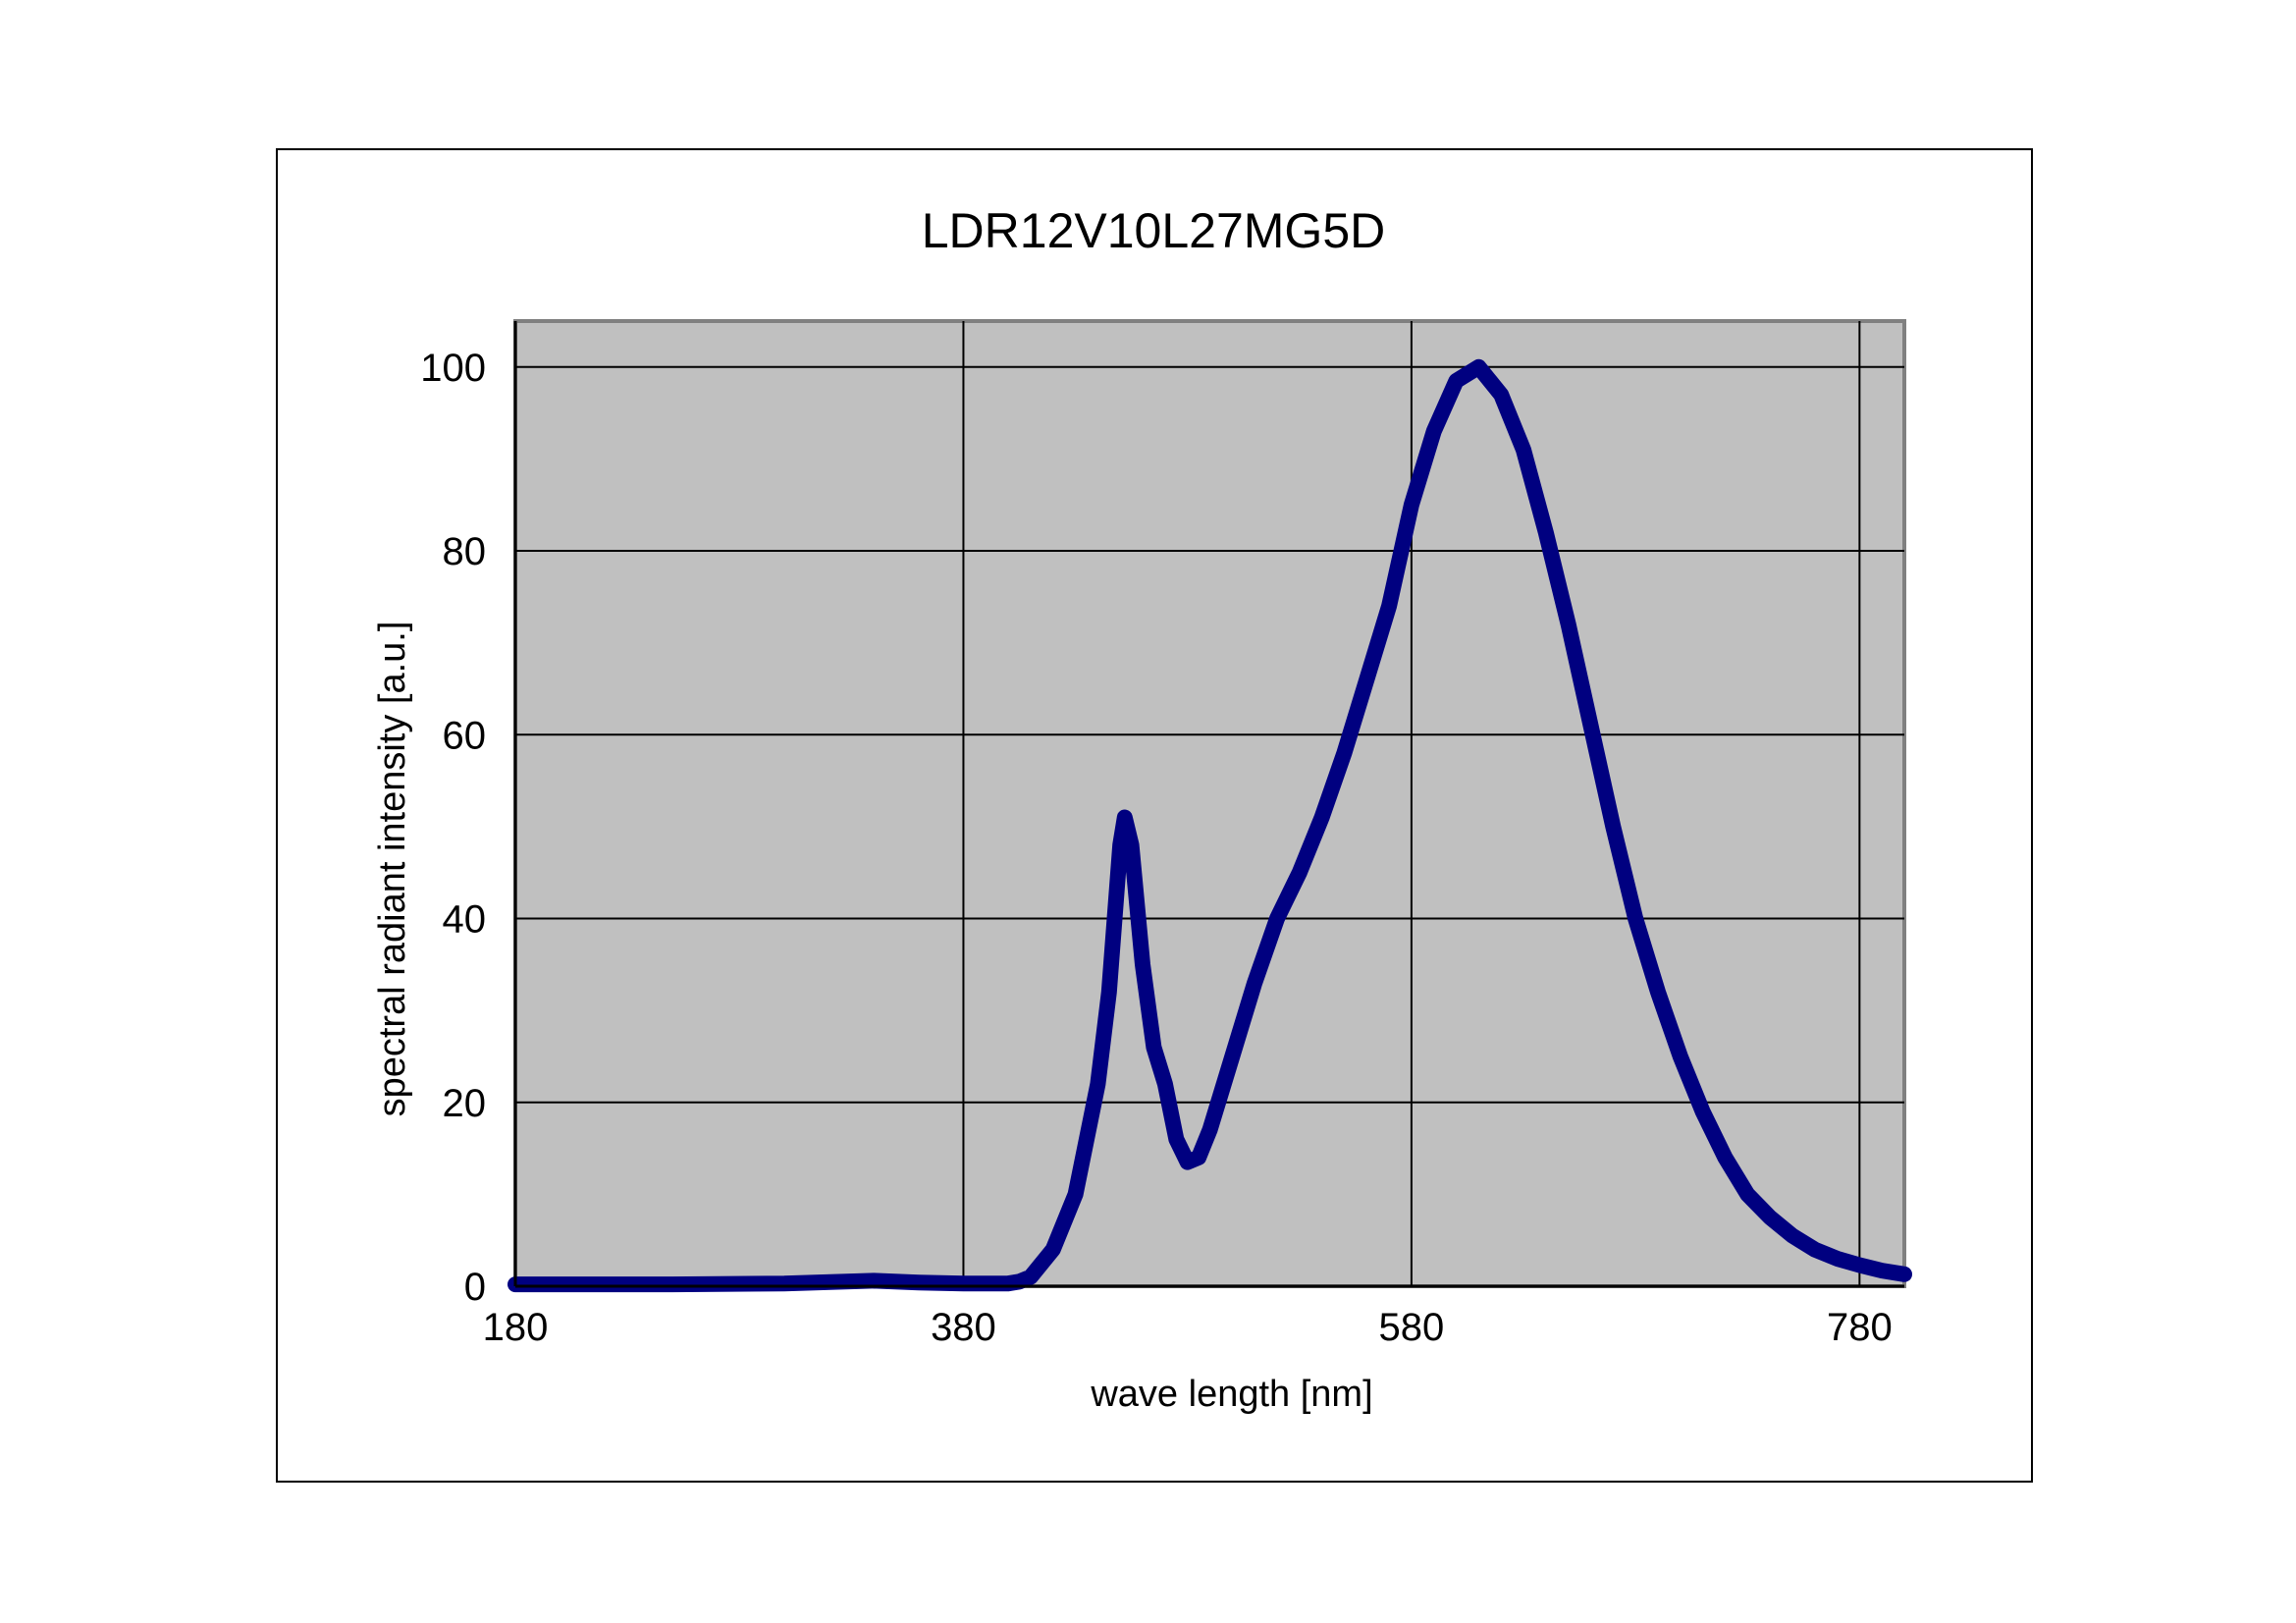  What do you see at coordinates (516, 1328) in the screenshot?
I see `x-tick-label: 180` at bounding box center [516, 1328].